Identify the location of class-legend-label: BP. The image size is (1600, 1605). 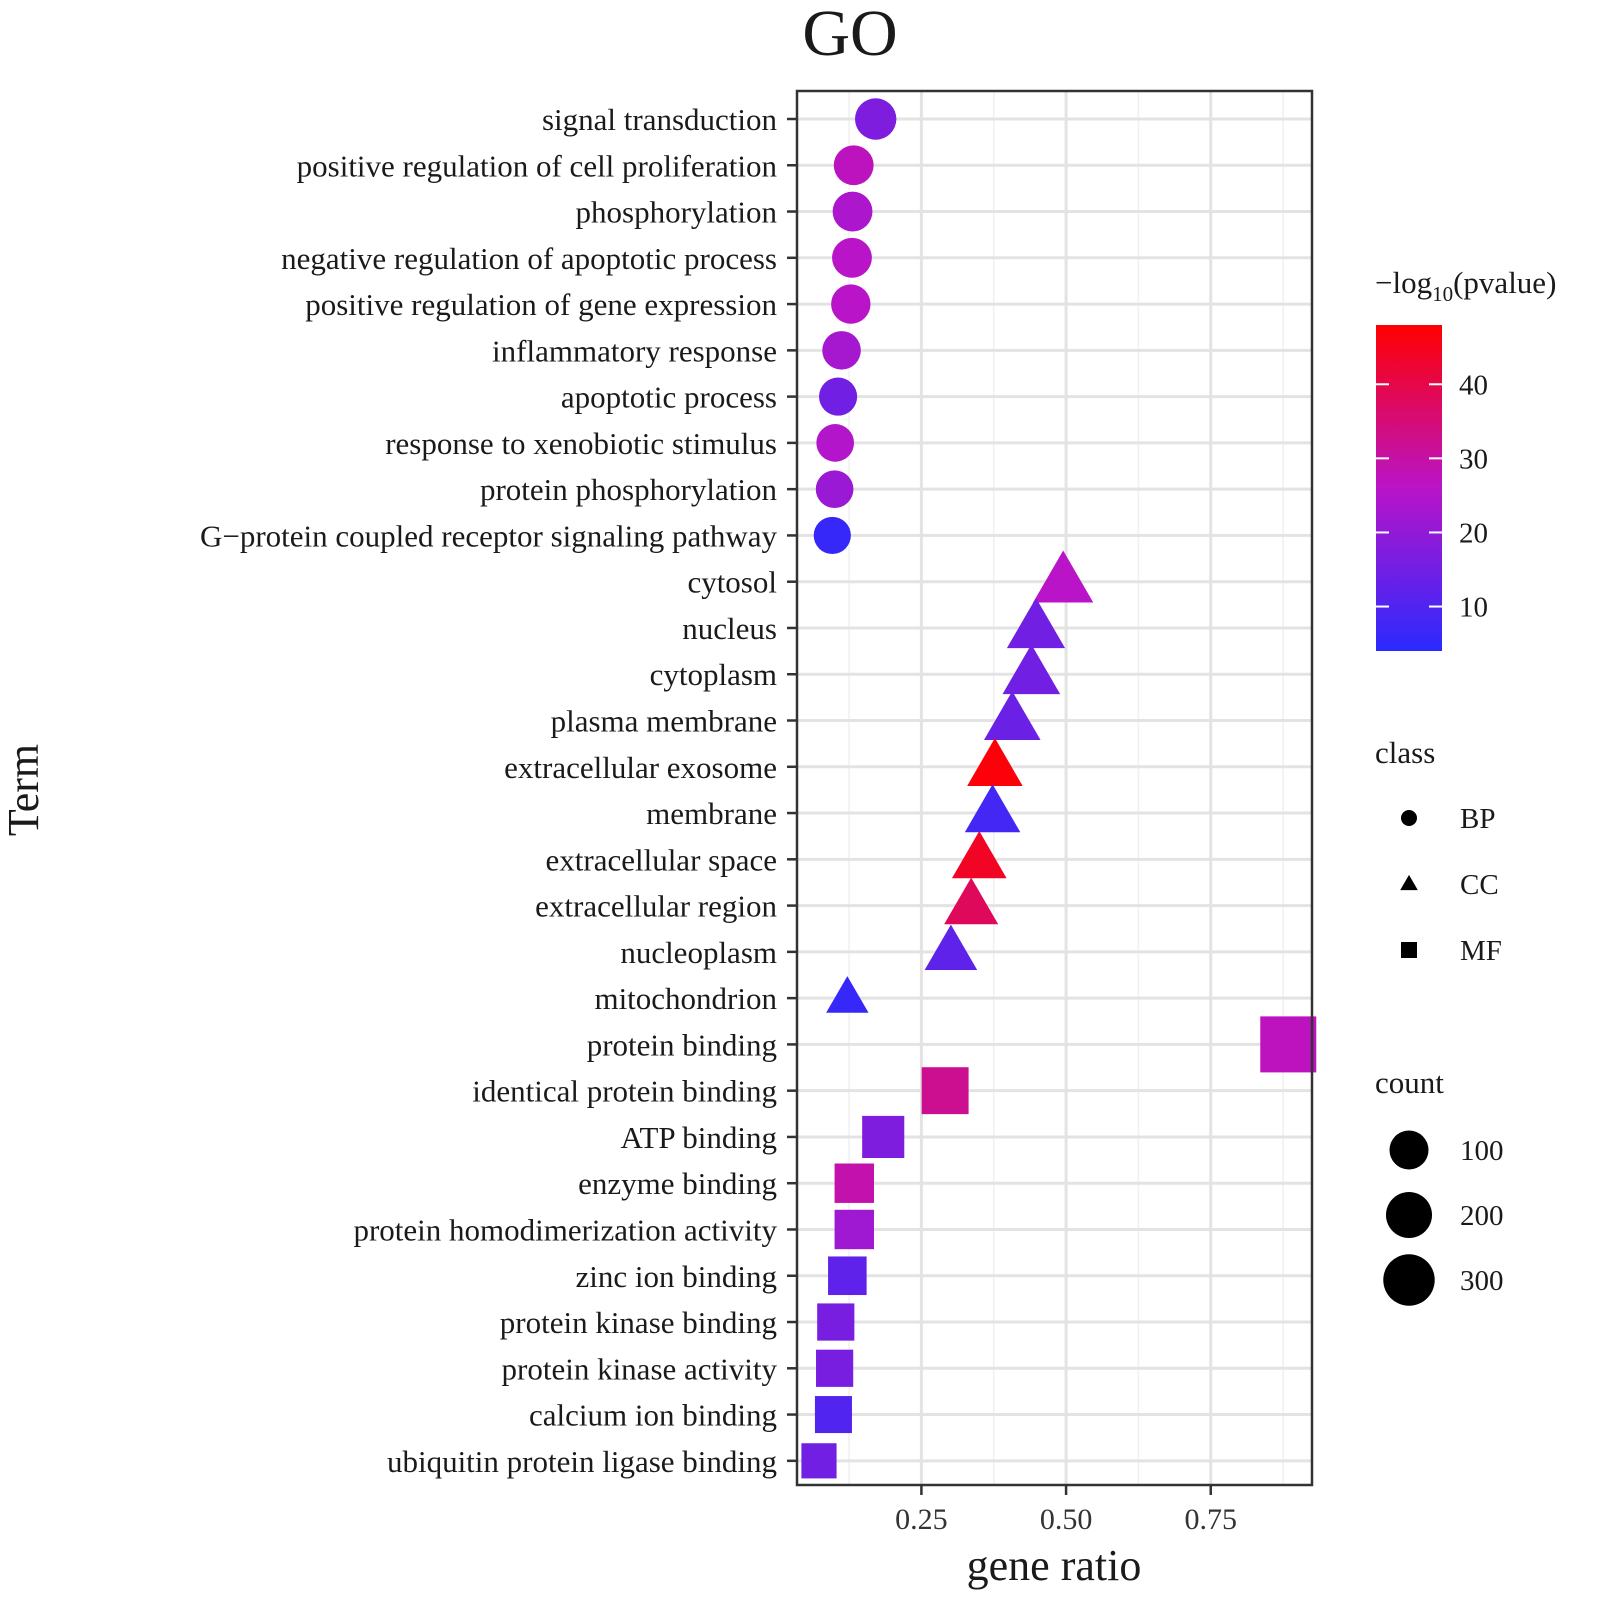
(1477, 819).